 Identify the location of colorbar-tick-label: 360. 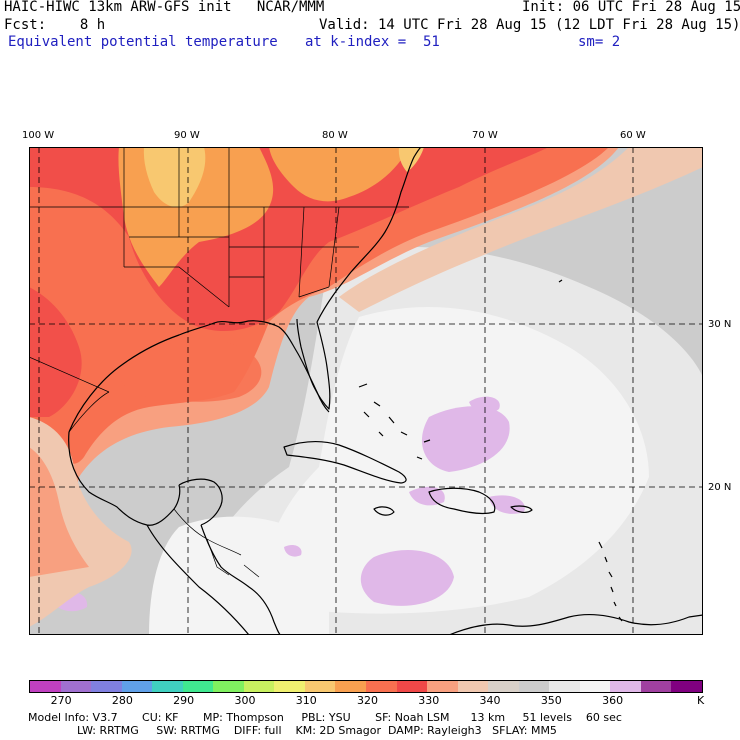
(613, 700).